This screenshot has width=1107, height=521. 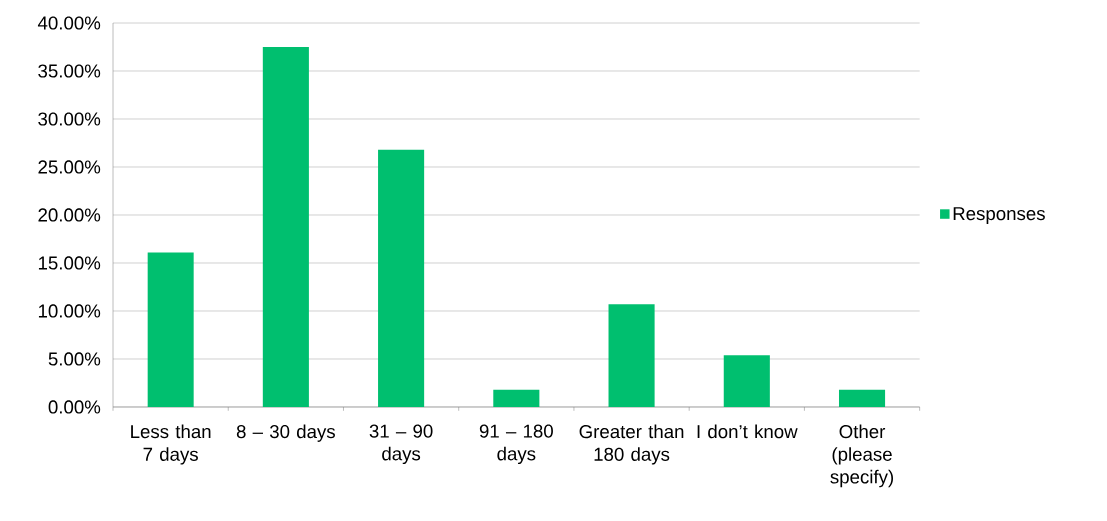 I want to click on y-tick-label: 15.00%, so click(x=69, y=263).